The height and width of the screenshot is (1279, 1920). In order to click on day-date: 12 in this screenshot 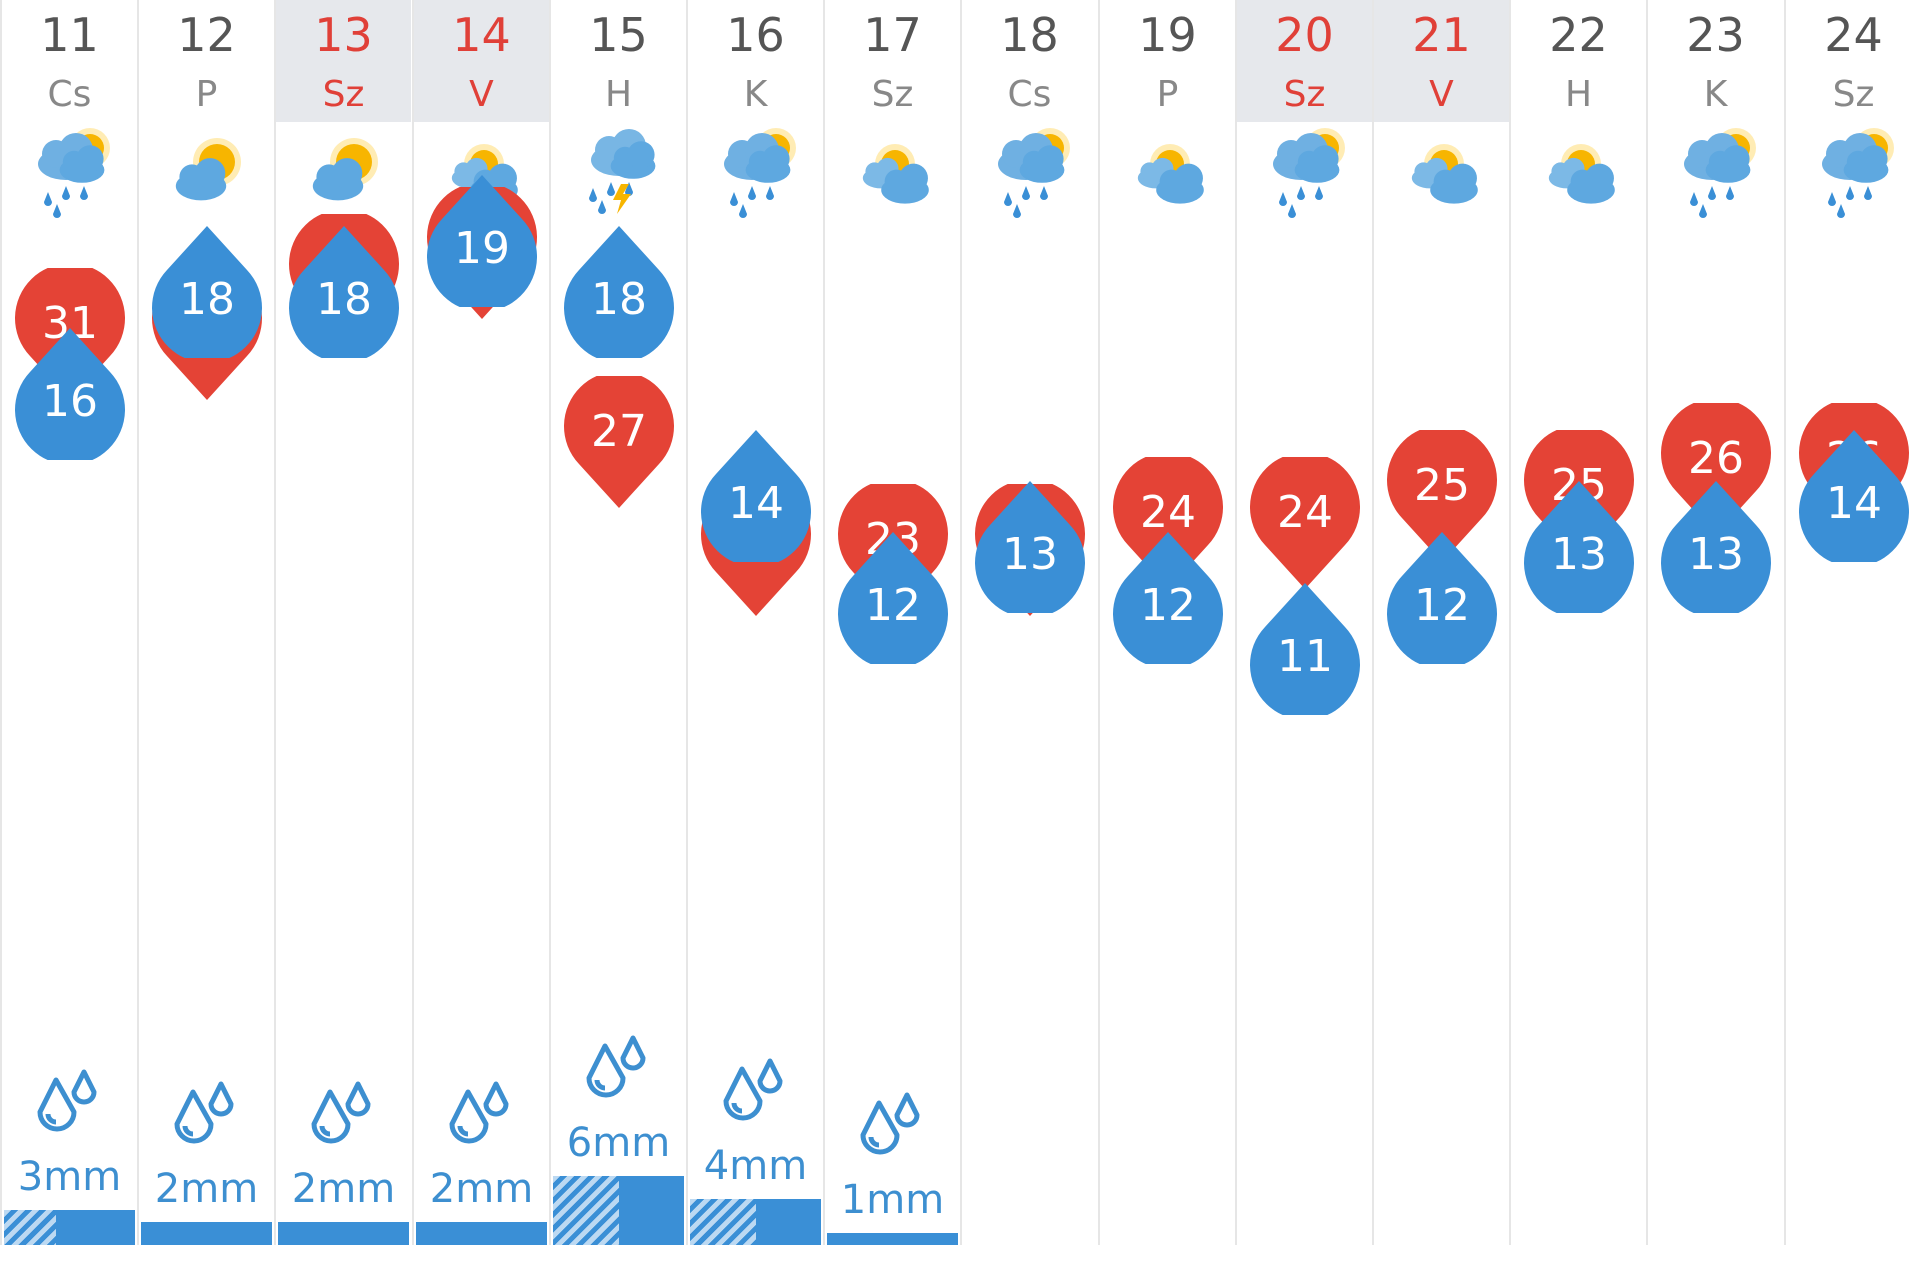, I will do `click(206, 35)`.